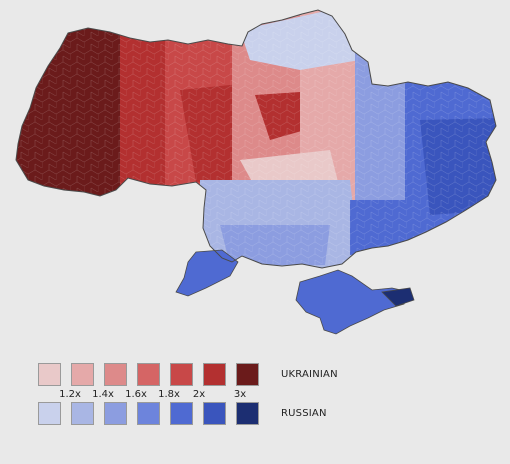 This screenshot has width=510, height=464. What do you see at coordinates (304, 413) in the screenshot?
I see `legend-label-russian: RUSSIAN` at bounding box center [304, 413].